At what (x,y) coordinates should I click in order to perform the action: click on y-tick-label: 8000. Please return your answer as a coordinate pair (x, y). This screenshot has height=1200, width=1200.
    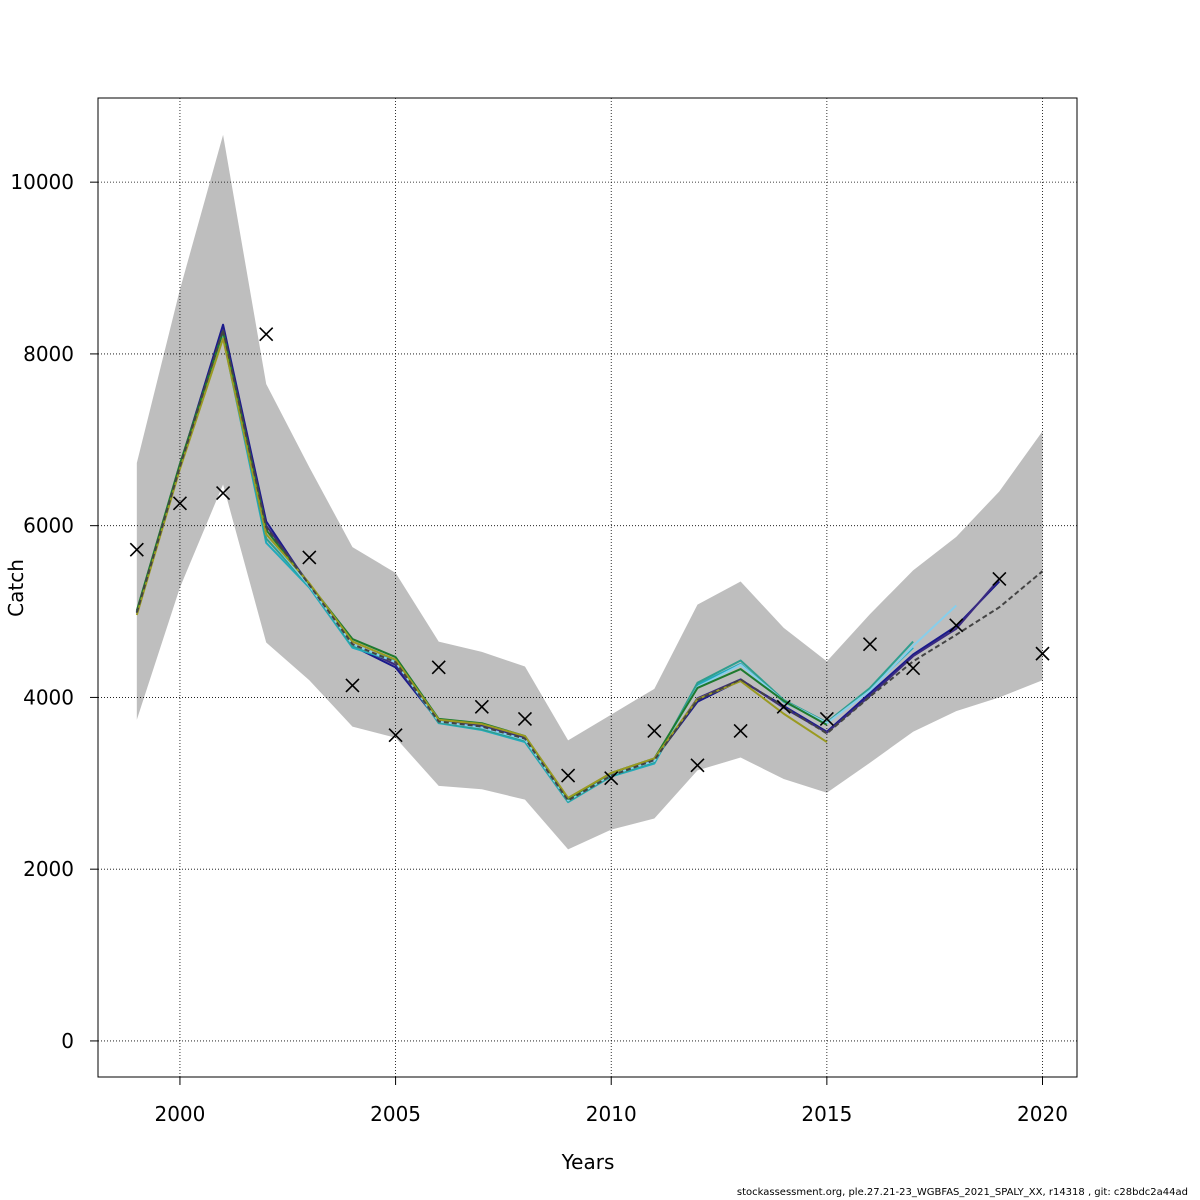
    Looking at the image, I should click on (48, 354).